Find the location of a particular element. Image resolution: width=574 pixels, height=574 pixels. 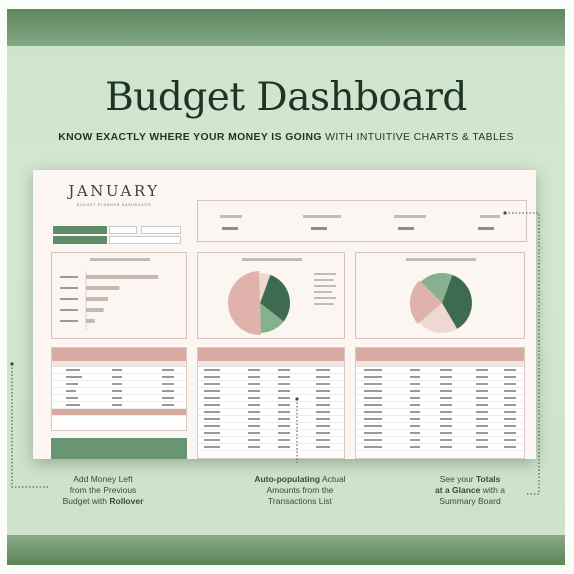

tagline-rest: WITH INTUITIVE CHARTS & TABLES is located at coordinates (417, 137).